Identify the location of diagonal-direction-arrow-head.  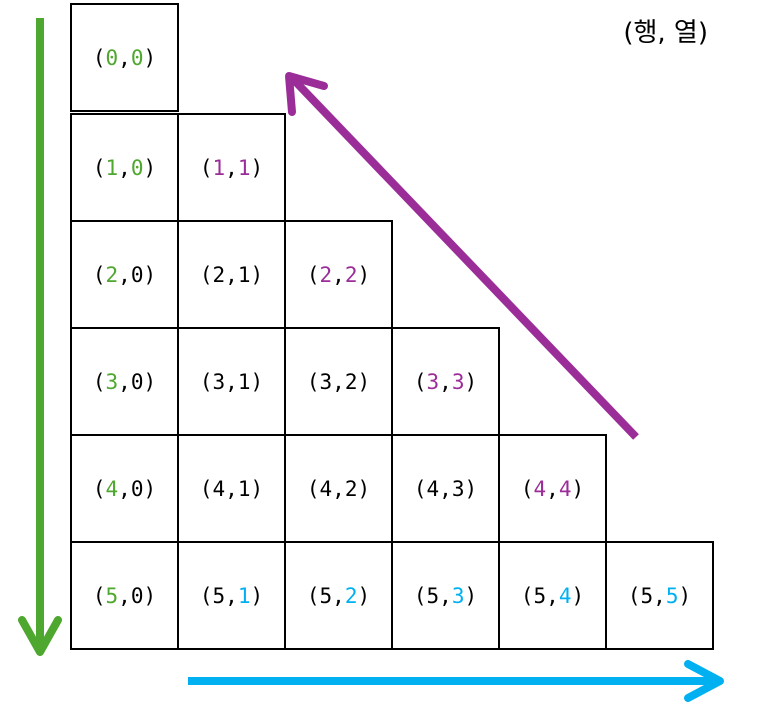
(306, 94).